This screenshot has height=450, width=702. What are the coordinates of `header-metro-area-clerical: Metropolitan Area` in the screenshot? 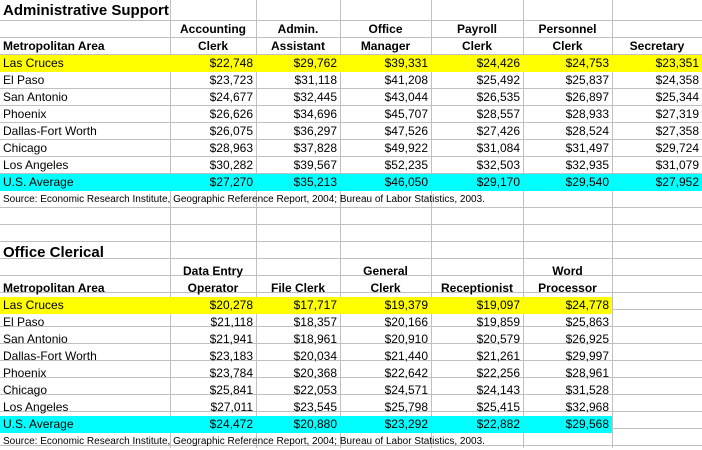 It's located at (54, 288).